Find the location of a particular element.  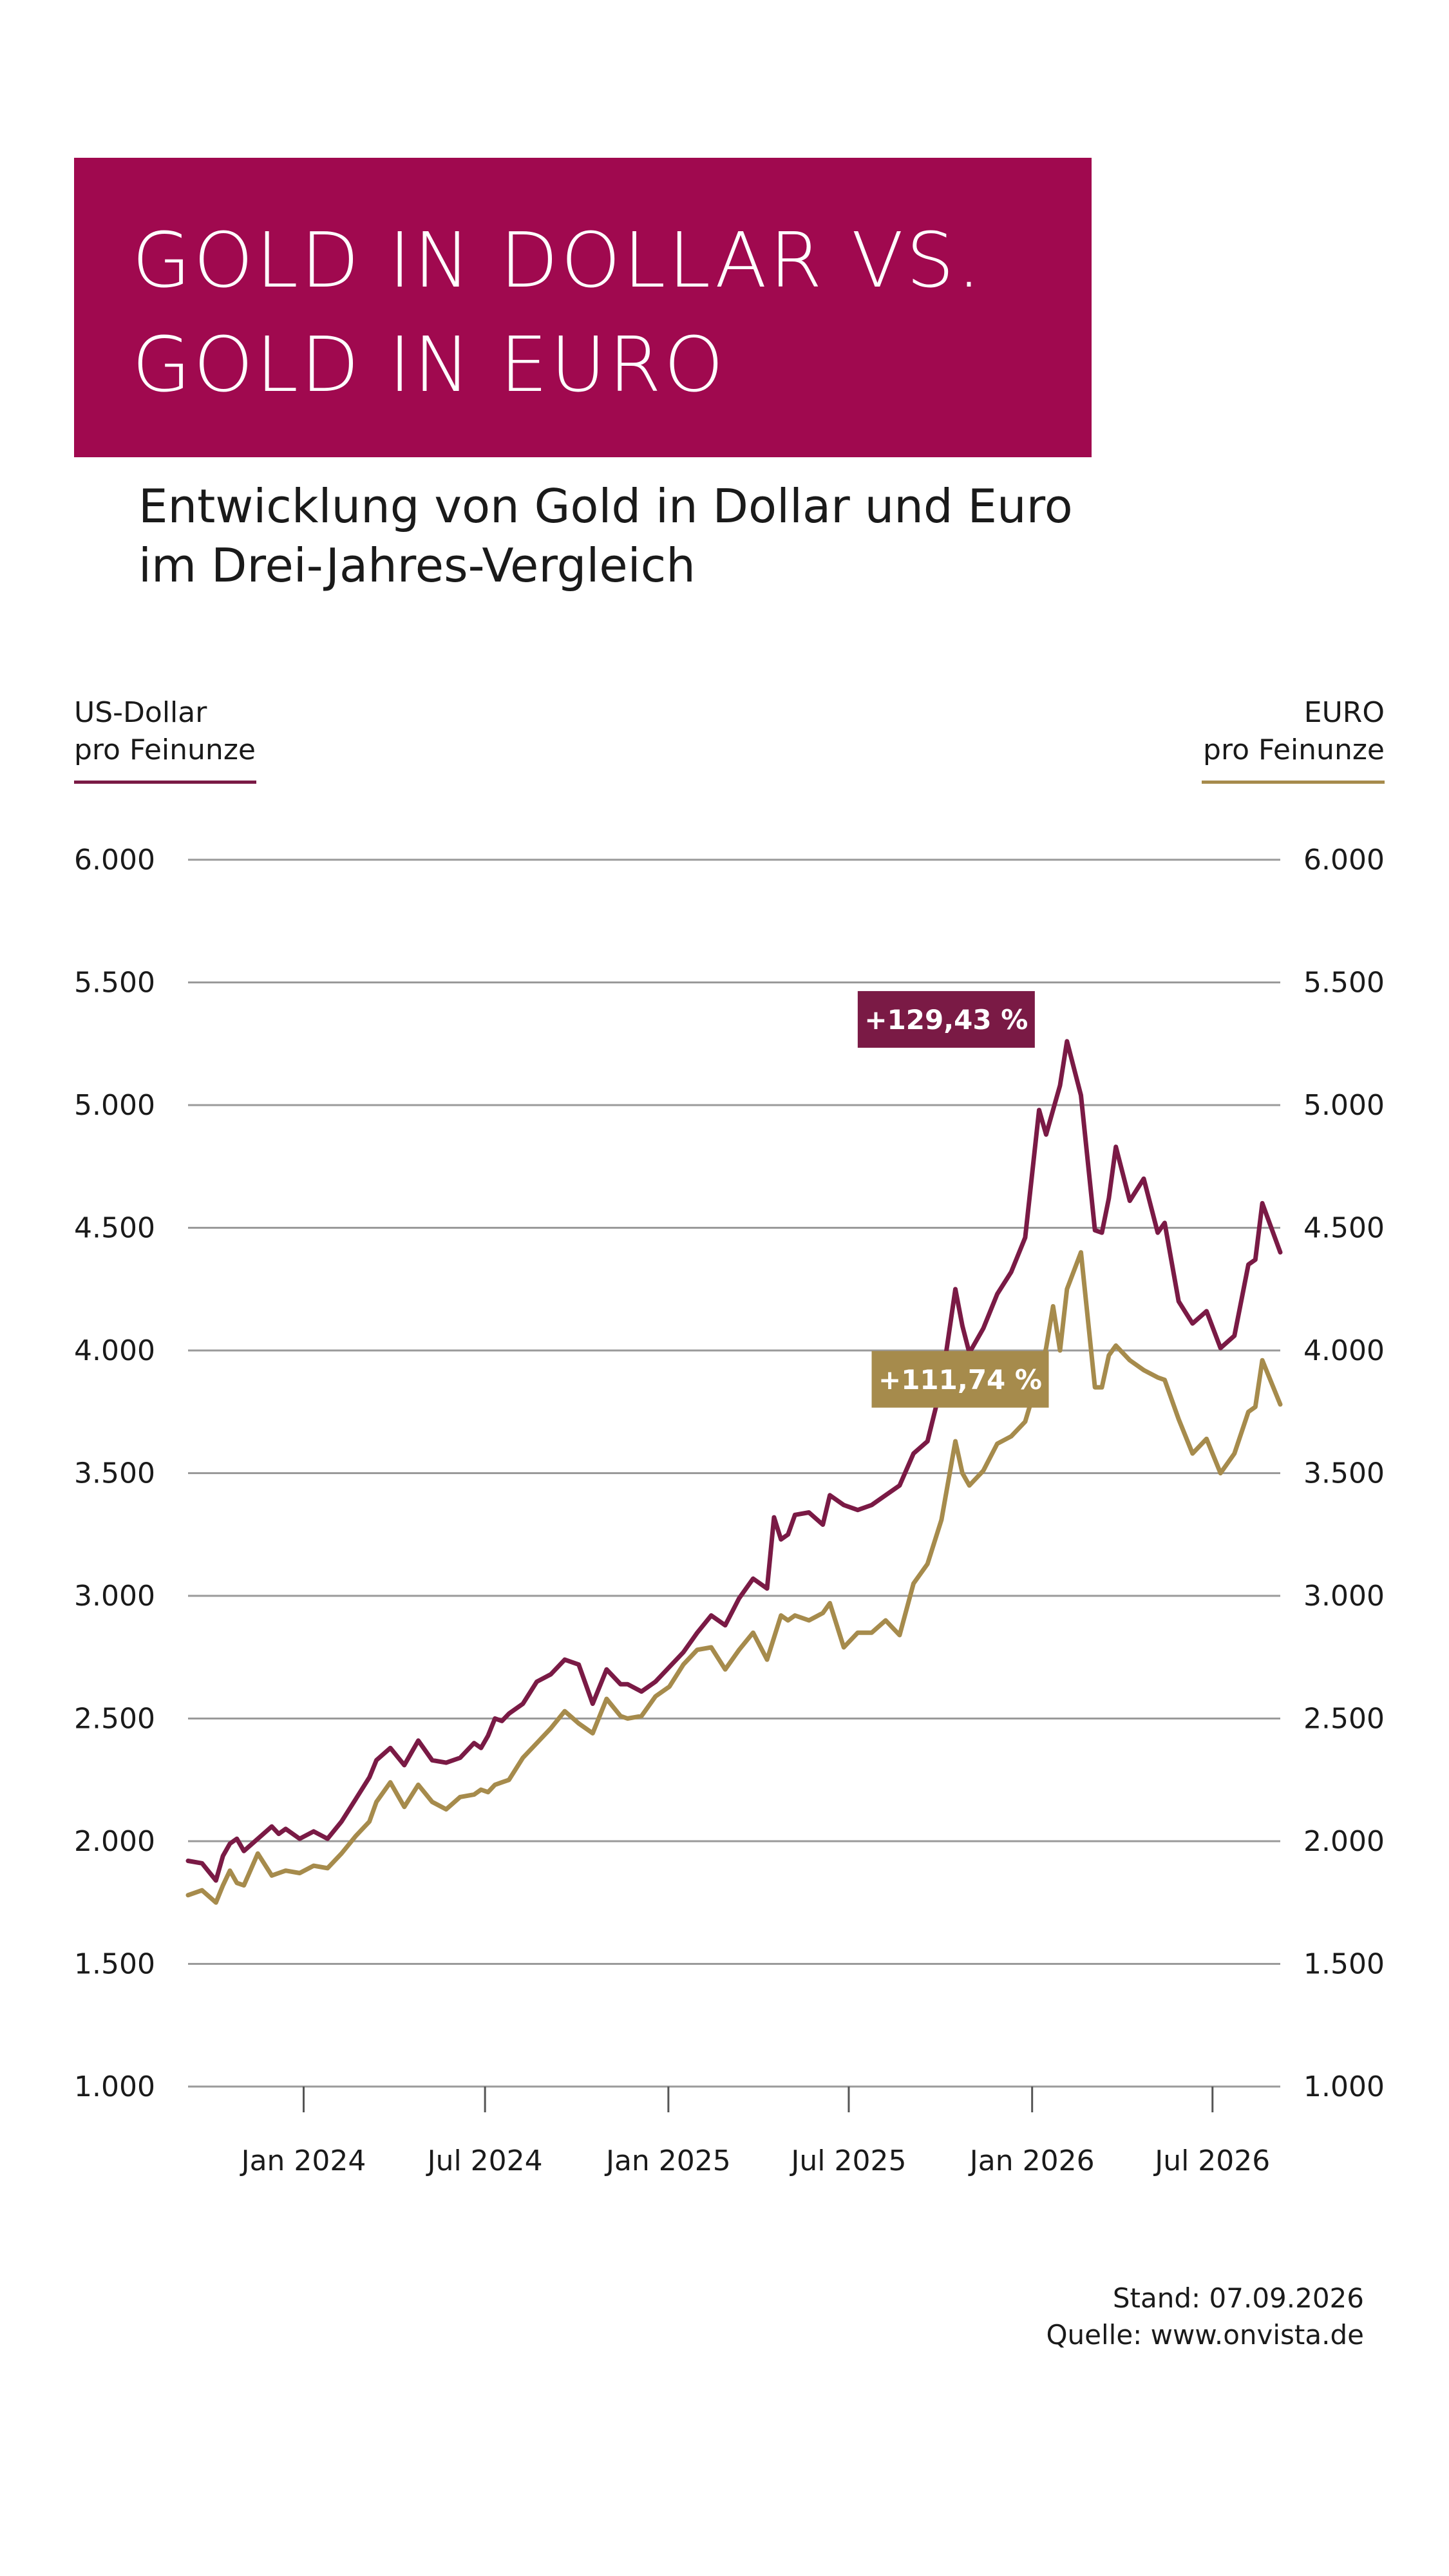

right-axis-title-line-1: EURO is located at coordinates (1344, 713).